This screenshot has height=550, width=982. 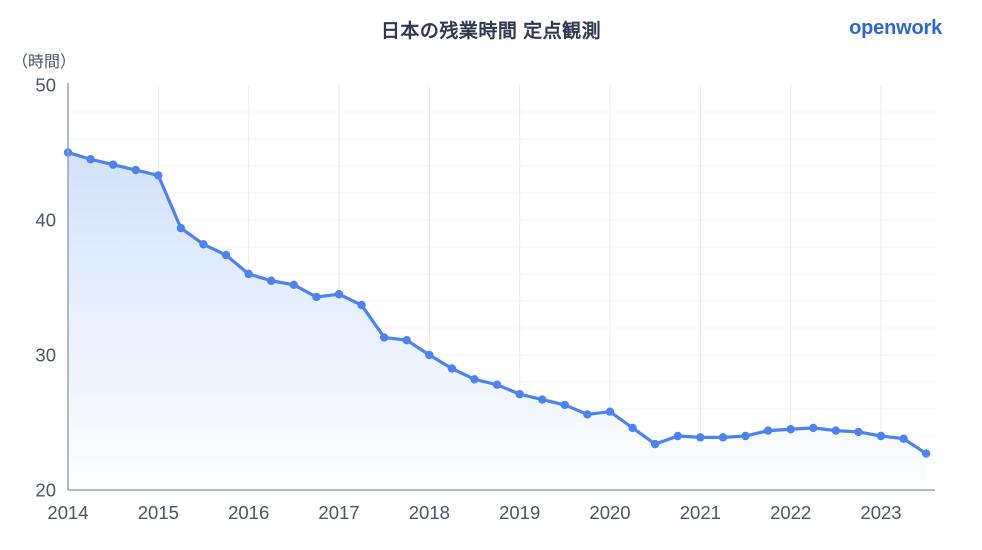 What do you see at coordinates (880, 512) in the screenshot?
I see `x-tick-label: 2023` at bounding box center [880, 512].